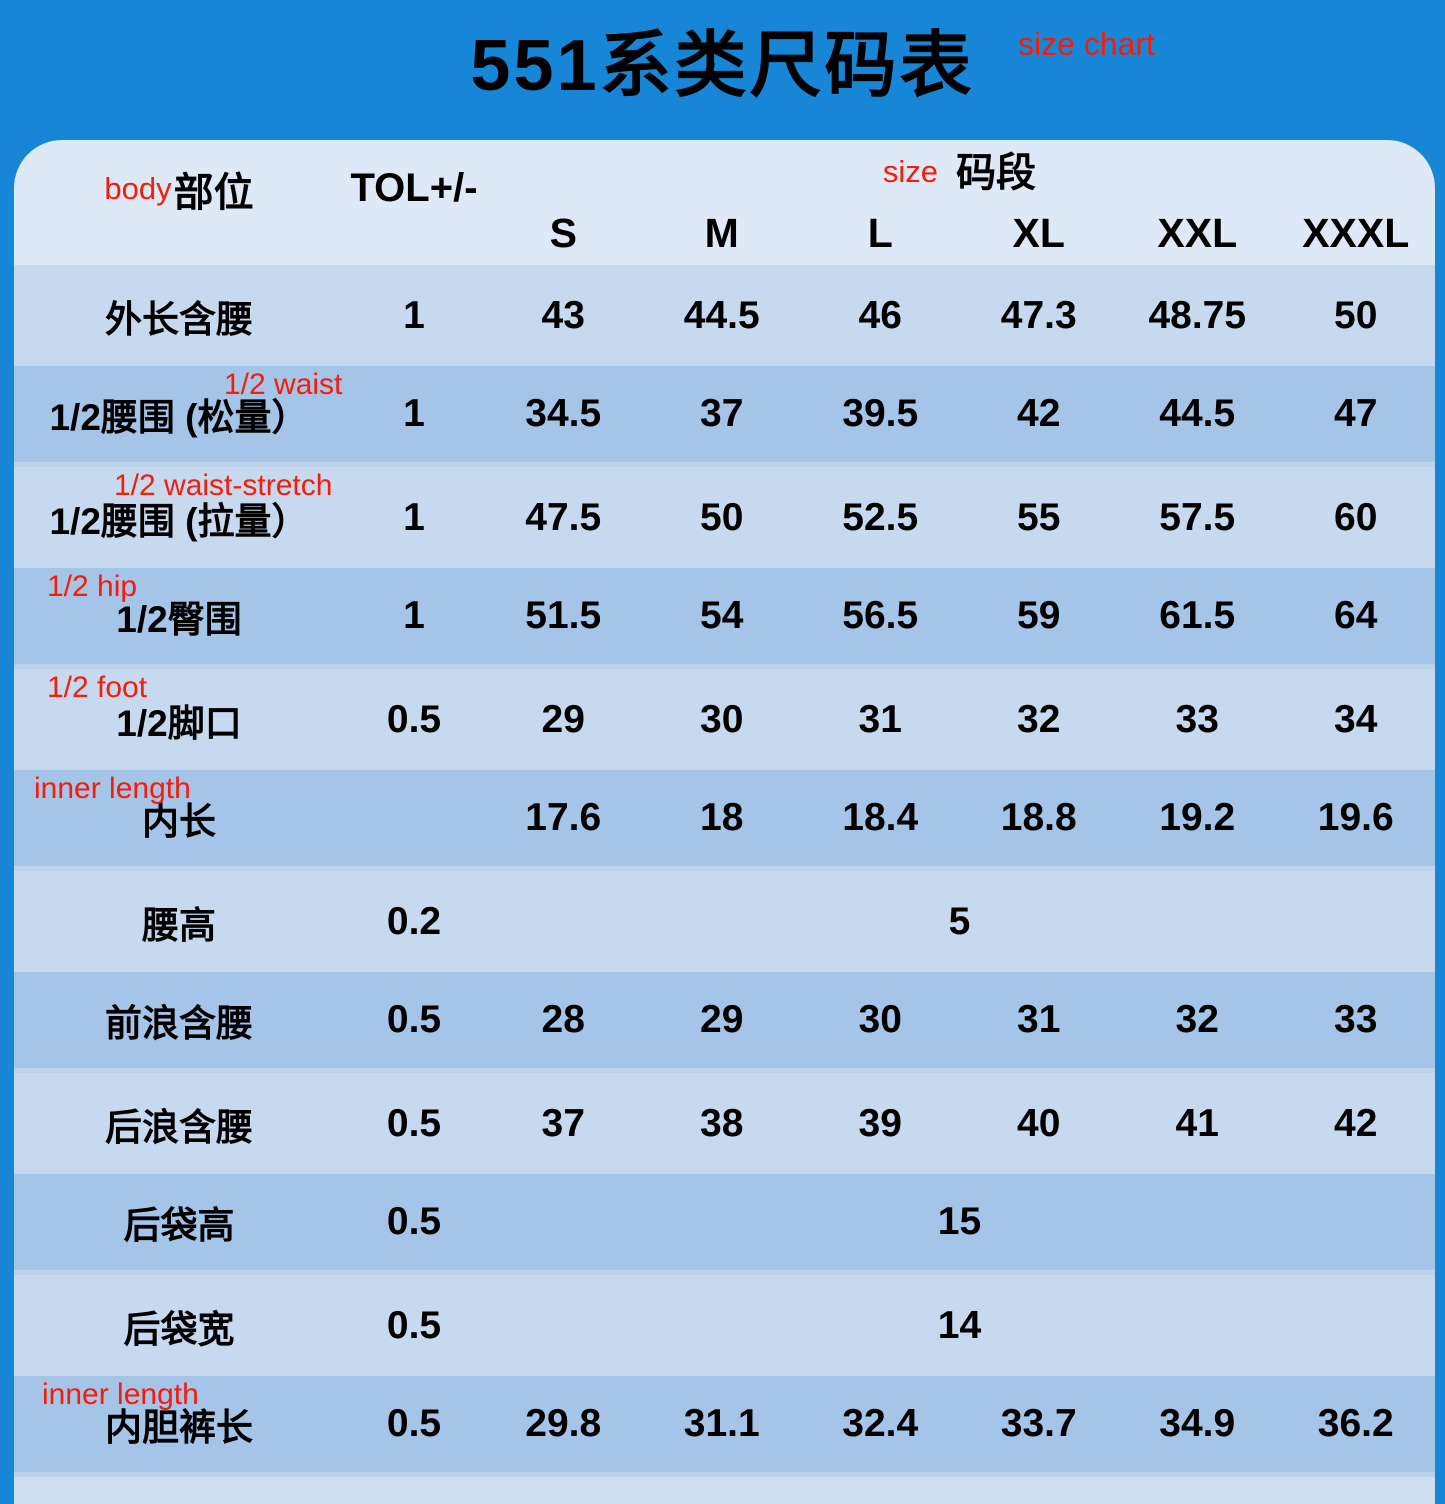 The height and width of the screenshot is (1504, 1445). I want to click on row-value-l: 56.5, so click(880, 615).